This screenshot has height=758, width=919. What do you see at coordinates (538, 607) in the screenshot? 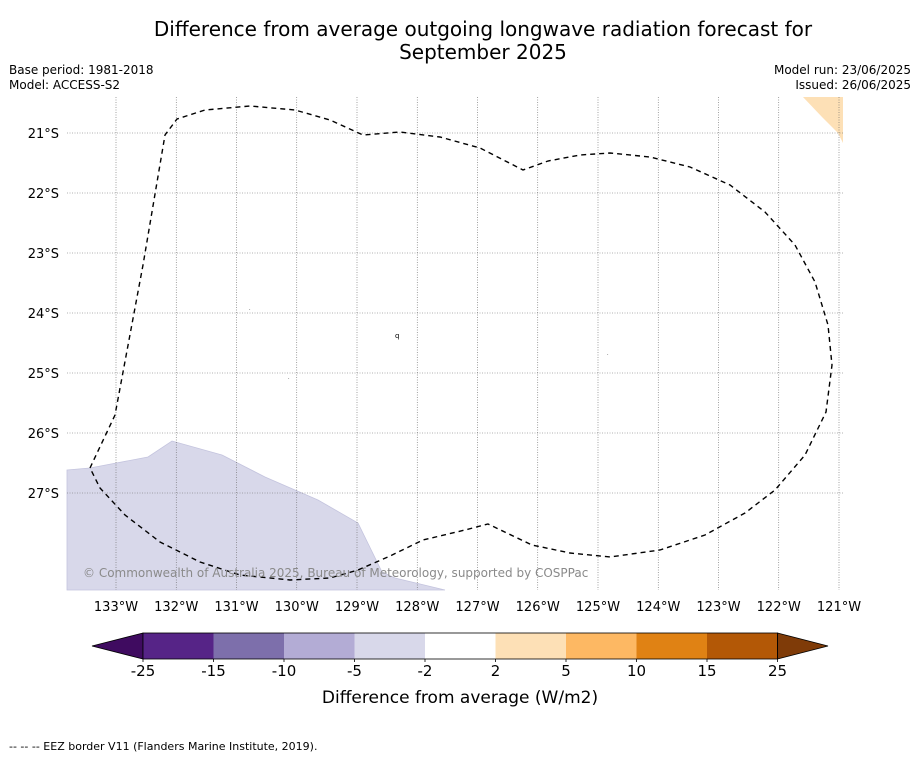
I see `lon-label: 126°W` at bounding box center [538, 607].